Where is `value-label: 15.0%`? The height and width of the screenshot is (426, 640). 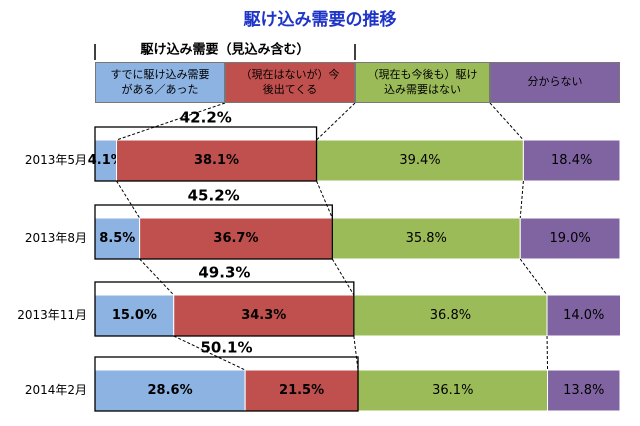
value-label: 15.0% is located at coordinates (134, 315).